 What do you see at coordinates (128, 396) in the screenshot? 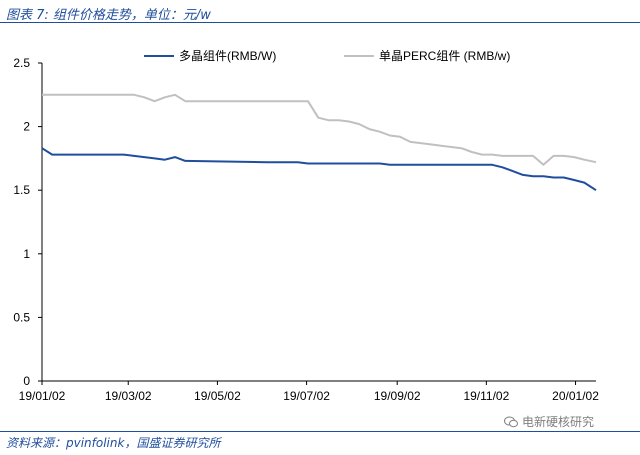
I see `x-tick-label: 19/03/02` at bounding box center [128, 396].